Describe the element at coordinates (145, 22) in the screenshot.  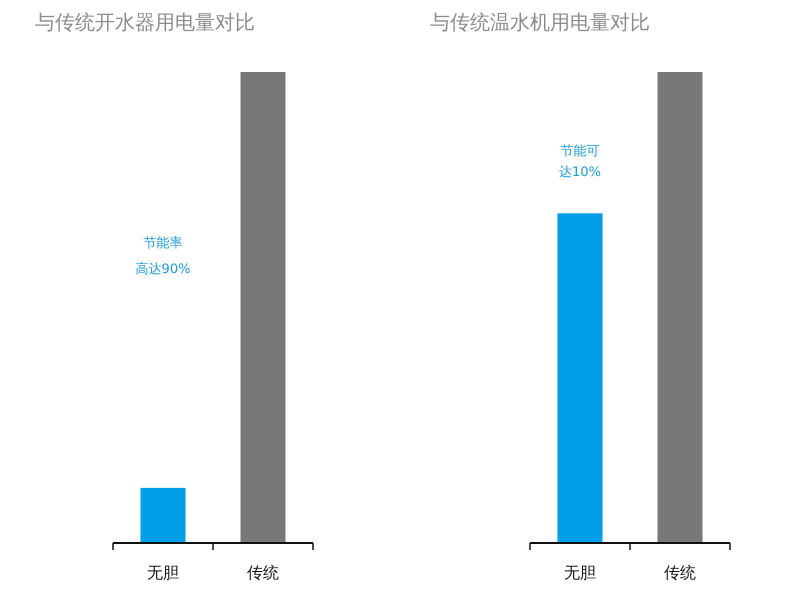
I see `chart-title: 与传统开水器用电量对比` at that location.